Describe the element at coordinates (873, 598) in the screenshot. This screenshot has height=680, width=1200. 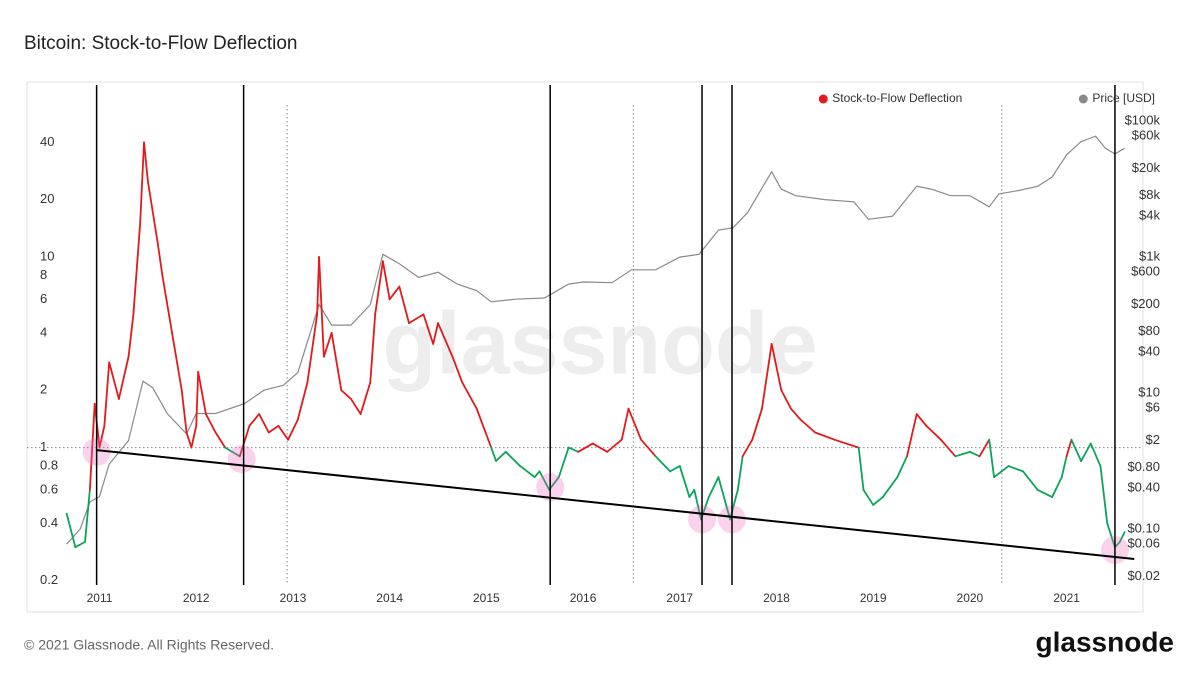
I see `x-tick-label: 2019` at that location.